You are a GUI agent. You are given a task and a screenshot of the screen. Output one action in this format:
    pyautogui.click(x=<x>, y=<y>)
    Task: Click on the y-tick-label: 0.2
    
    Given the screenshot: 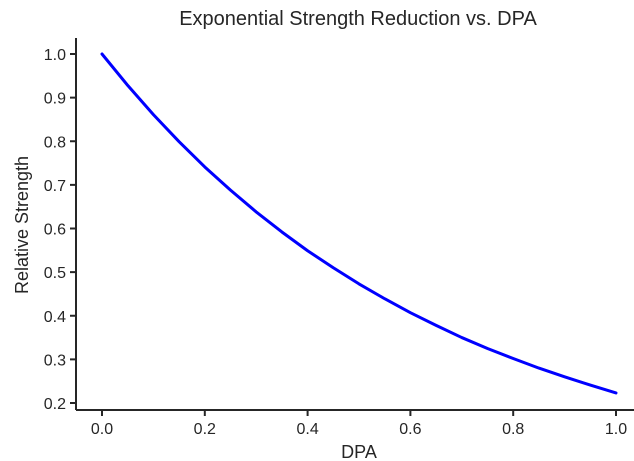 What is the action you would take?
    pyautogui.click(x=55, y=404)
    